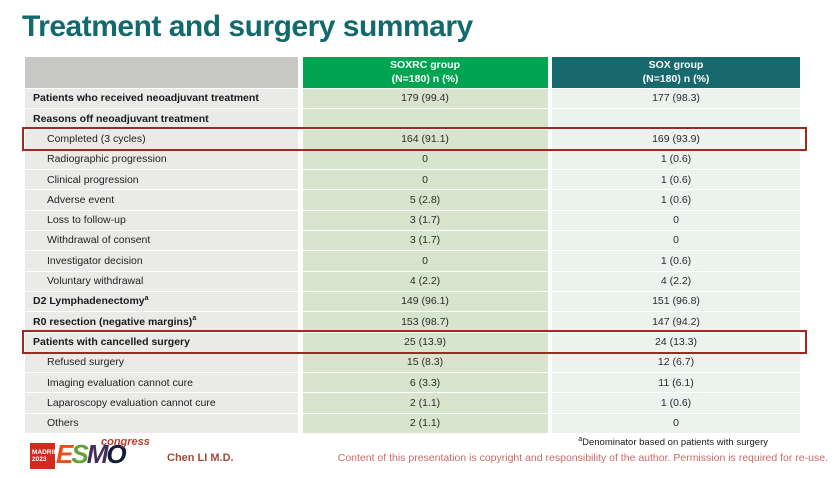 The width and height of the screenshot is (832, 478). I want to click on table-row: Withdrawal of consent 3 (1.7) 0, so click(412, 241).